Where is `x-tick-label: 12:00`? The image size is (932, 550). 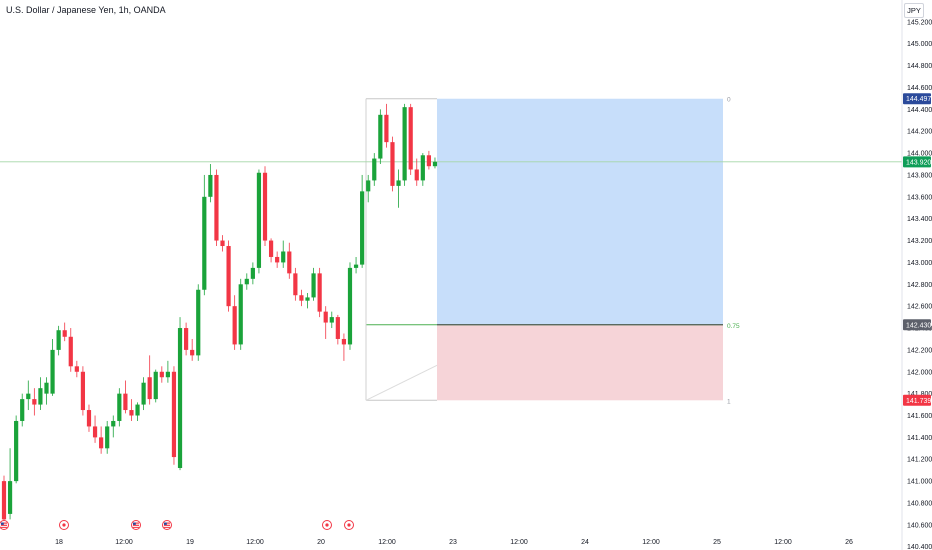 x-tick-label: 12:00 is located at coordinates (519, 542).